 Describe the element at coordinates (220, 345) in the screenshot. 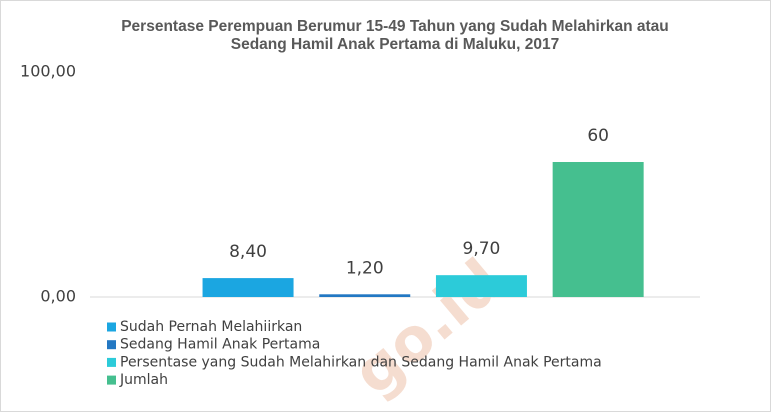

I see `legend-label: Sedang Hamil Anak Pertama` at that location.